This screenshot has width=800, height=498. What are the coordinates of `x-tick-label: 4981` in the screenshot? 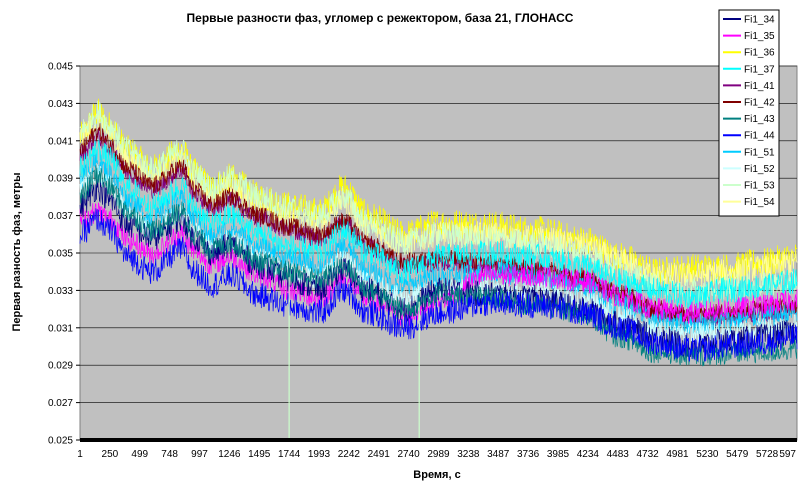 It's located at (677, 454).